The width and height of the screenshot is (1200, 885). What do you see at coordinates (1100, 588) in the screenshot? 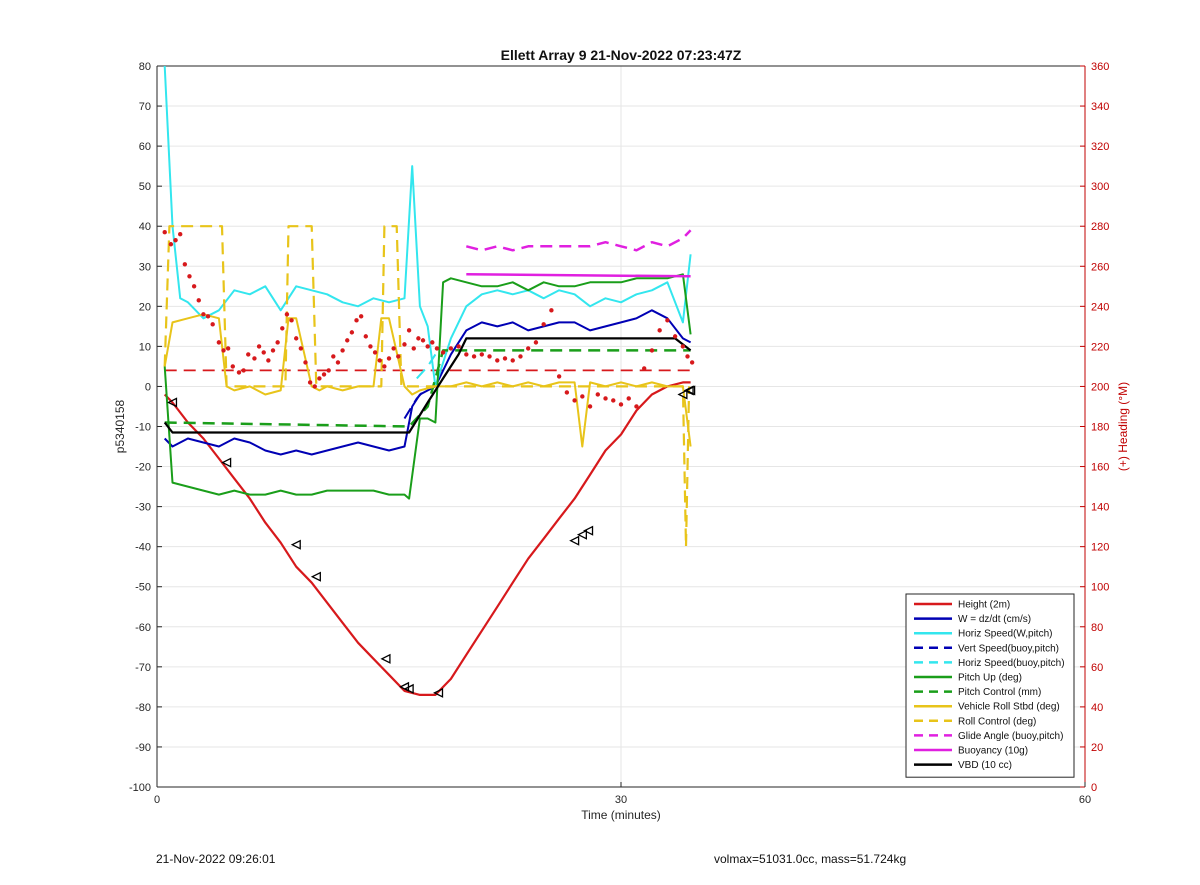
I see `y2-tick-label: 100` at bounding box center [1100, 588].